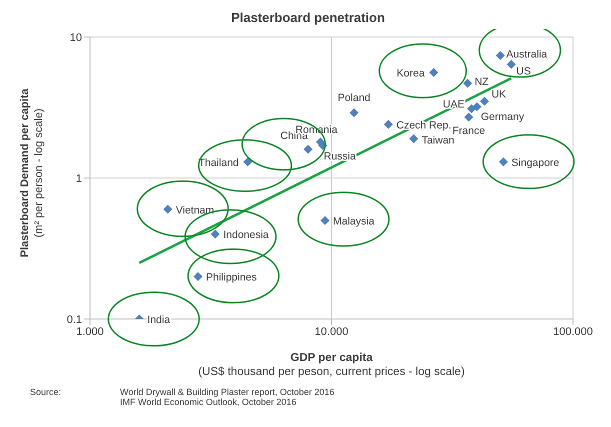 The image size is (611, 427). I want to click on annotation: Malaysia, so click(354, 221).